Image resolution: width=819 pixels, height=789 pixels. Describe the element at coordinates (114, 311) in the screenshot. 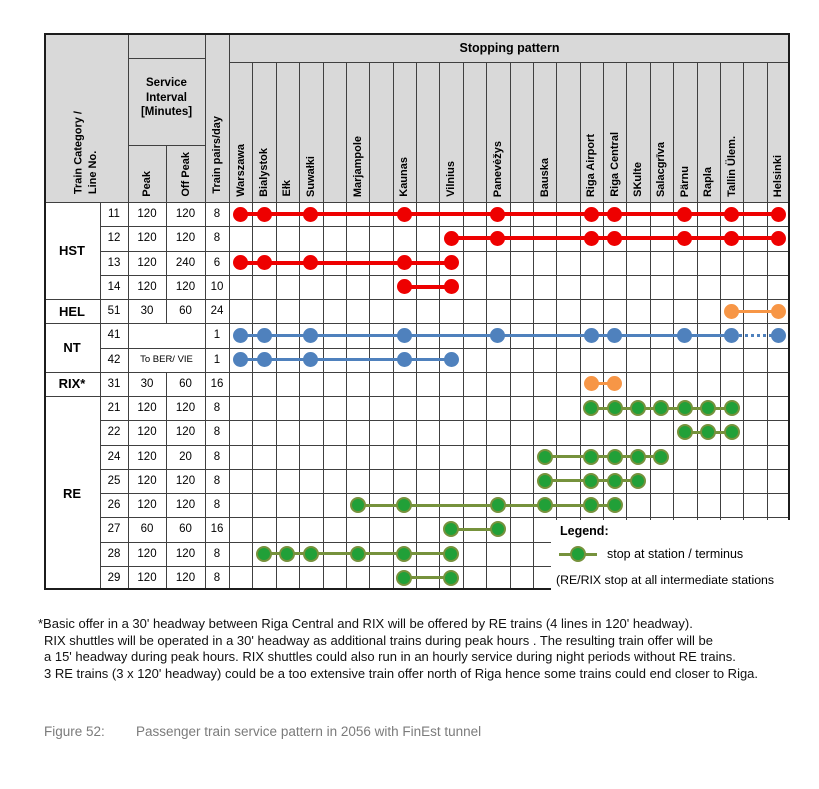

I see `line-number-cell: 51` at that location.